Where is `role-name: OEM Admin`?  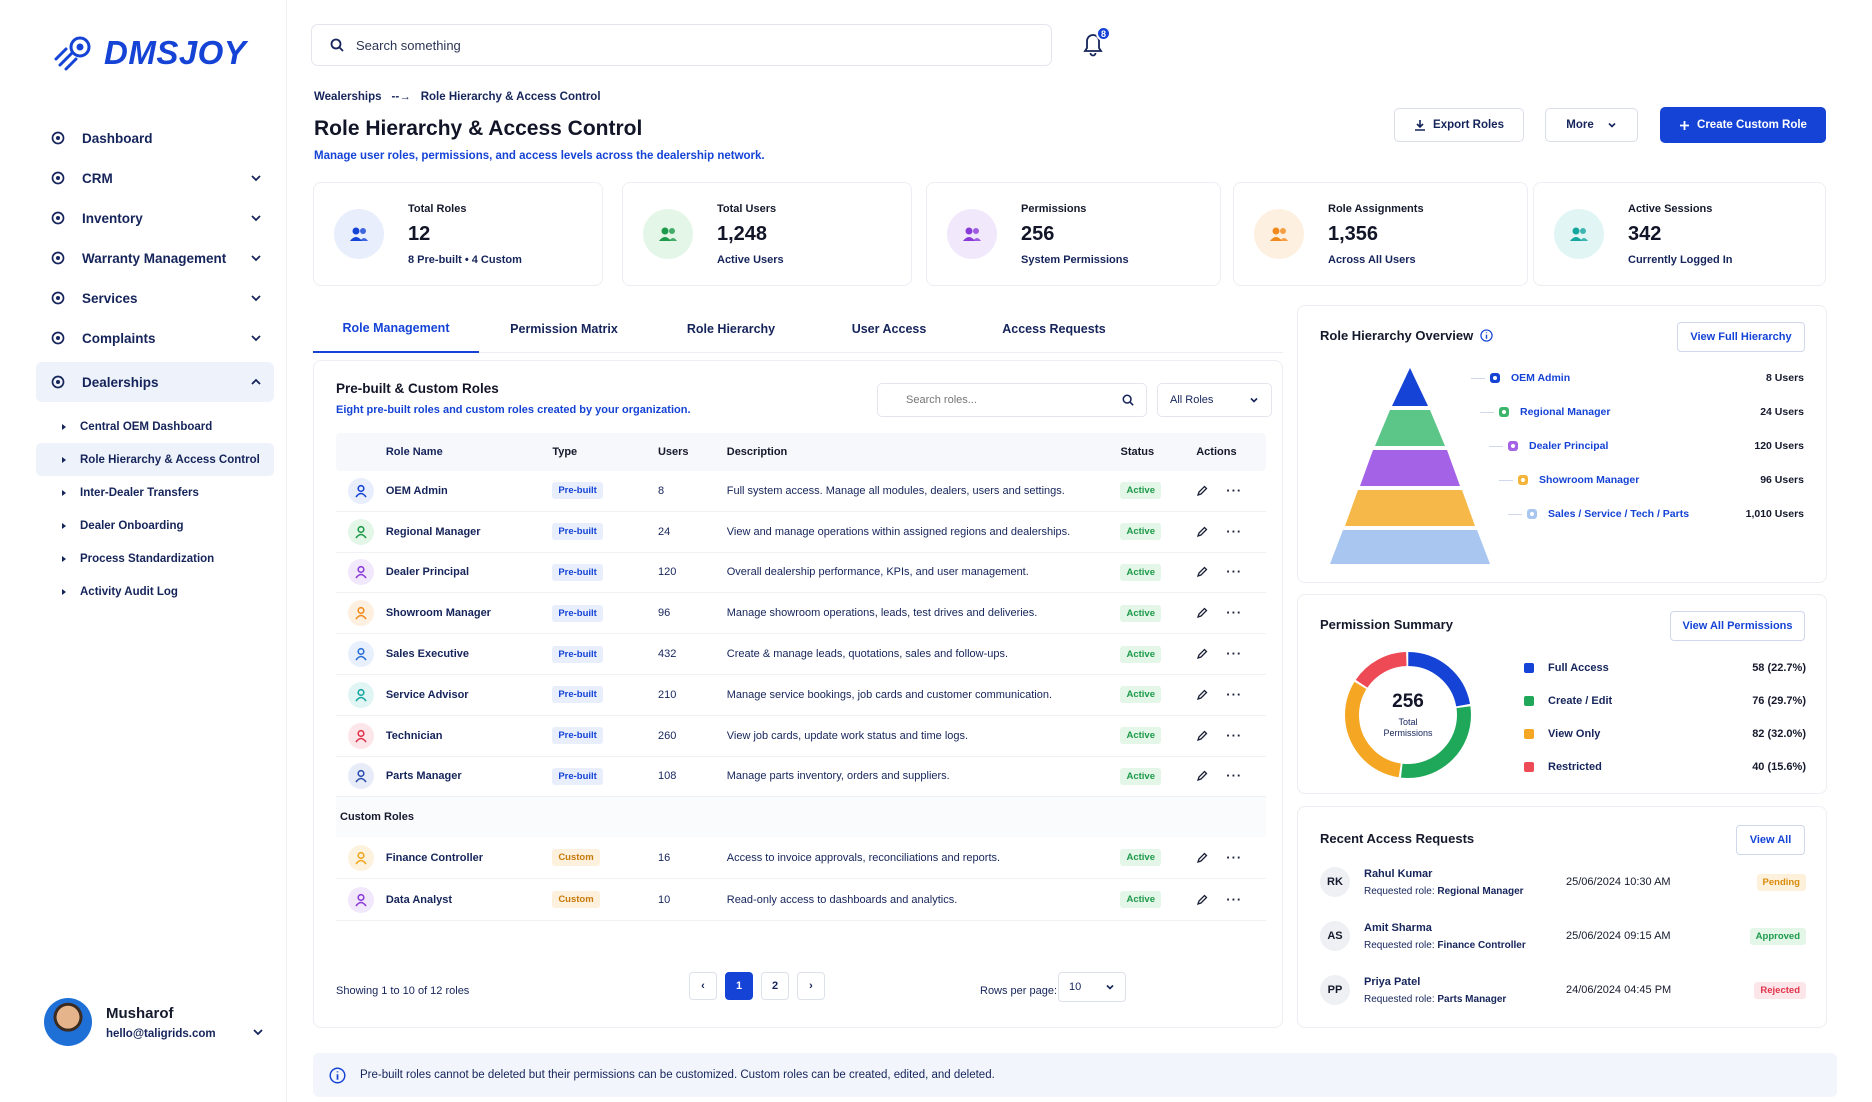 role-name: OEM Admin is located at coordinates (416, 490).